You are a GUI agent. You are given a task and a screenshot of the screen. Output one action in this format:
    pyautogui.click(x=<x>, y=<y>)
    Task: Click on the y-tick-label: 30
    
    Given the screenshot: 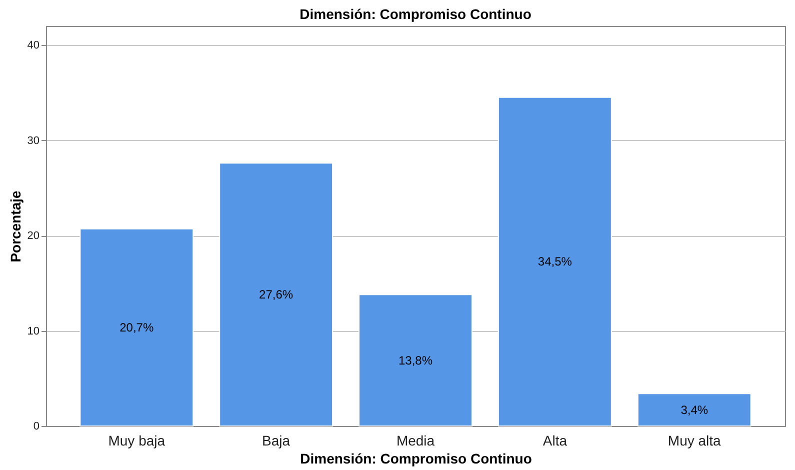 What is the action you would take?
    pyautogui.click(x=33, y=140)
    